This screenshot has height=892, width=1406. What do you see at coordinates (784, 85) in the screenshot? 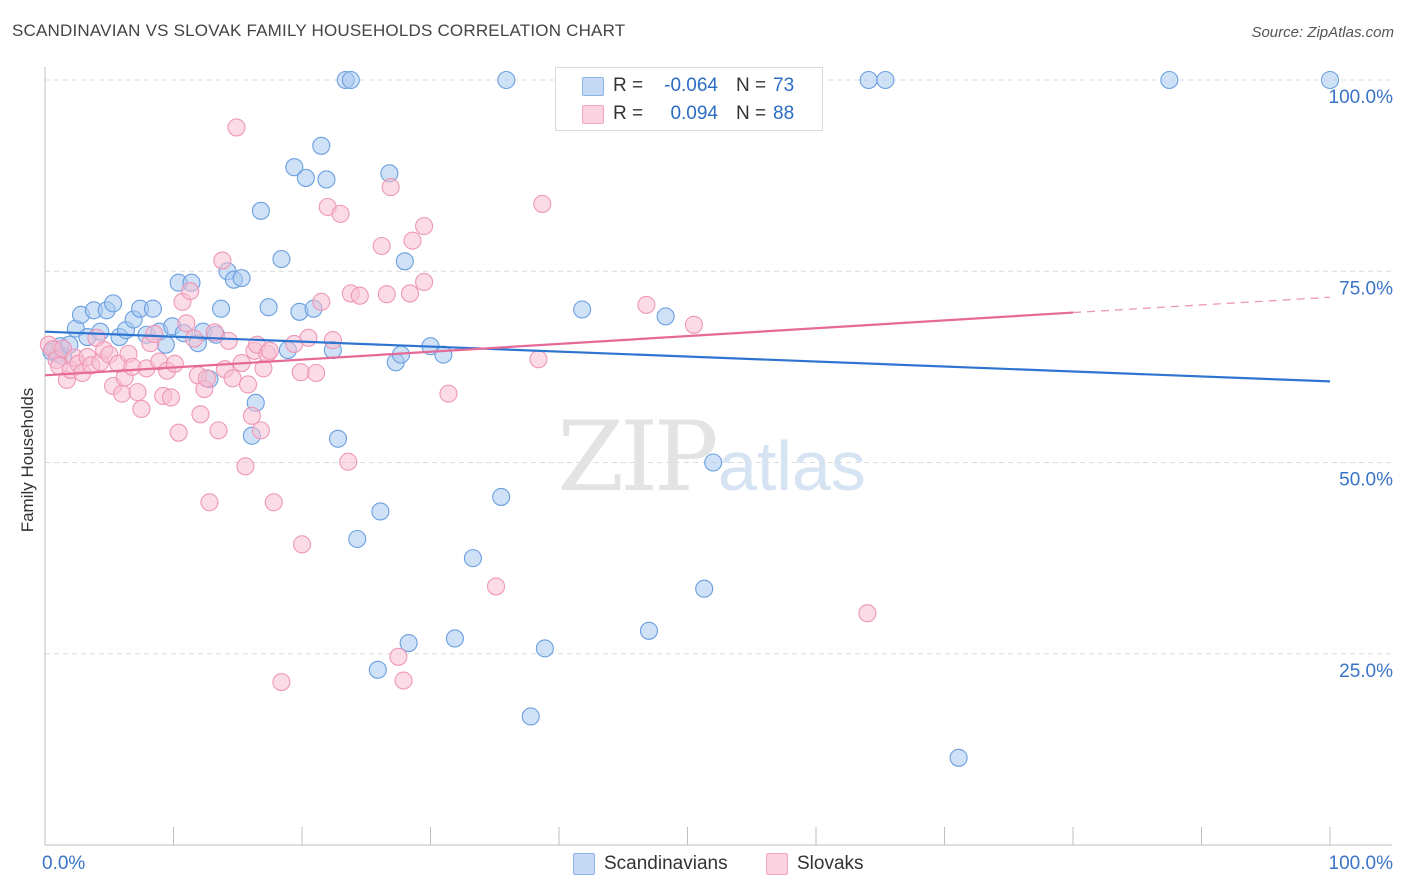
I see `legend-n-value: 73` at bounding box center [784, 85].